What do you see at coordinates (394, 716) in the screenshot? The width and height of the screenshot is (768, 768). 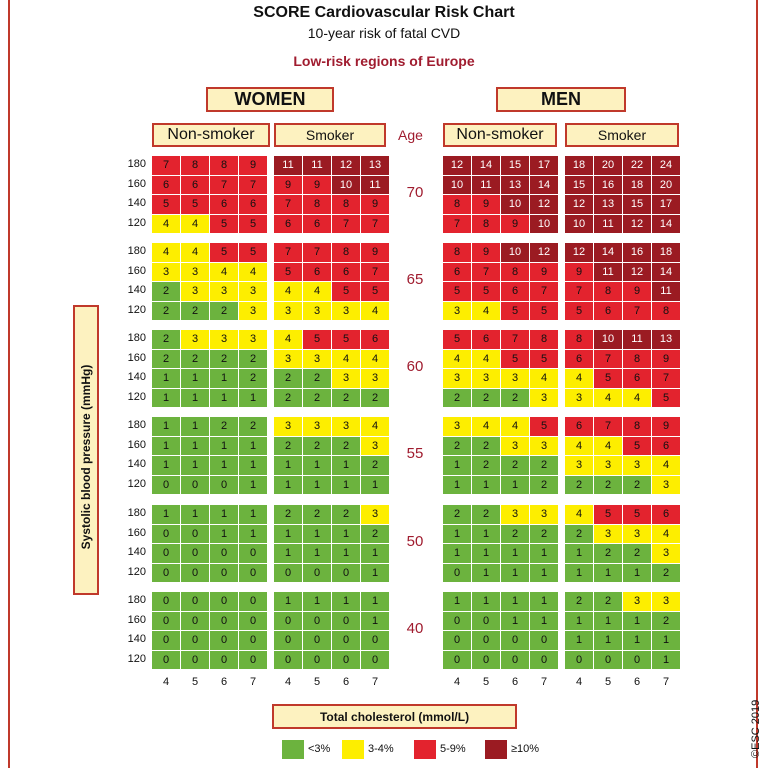 I see `x-axis-label: Total cholesterol (mmol/L)` at bounding box center [394, 716].